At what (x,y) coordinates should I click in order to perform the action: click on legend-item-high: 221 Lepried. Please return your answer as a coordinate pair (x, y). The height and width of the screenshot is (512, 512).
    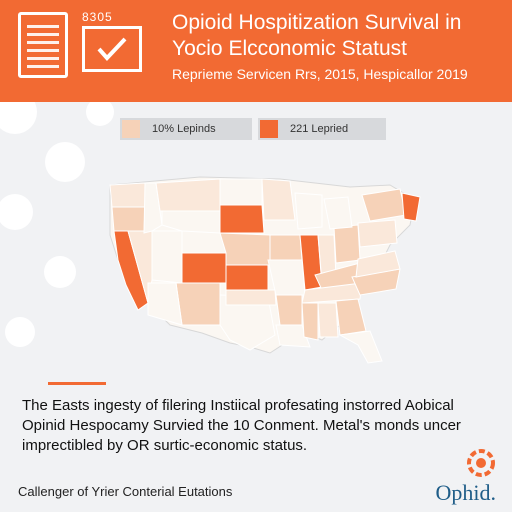
    Looking at the image, I should click on (322, 129).